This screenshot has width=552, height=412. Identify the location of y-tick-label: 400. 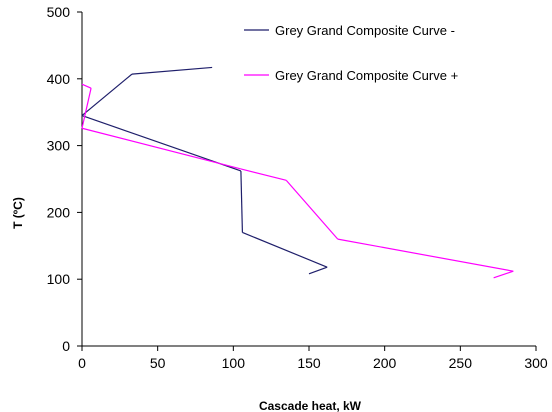
(59, 79).